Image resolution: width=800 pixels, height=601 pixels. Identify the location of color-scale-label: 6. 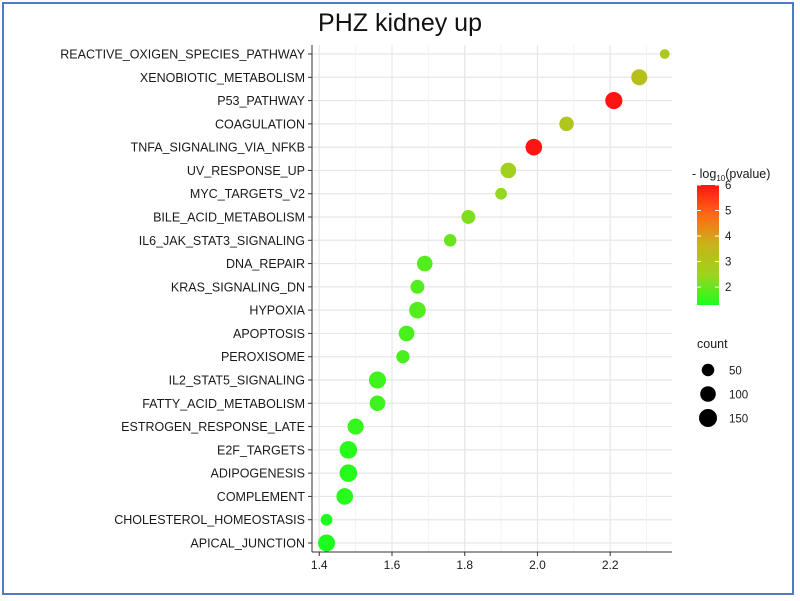
(728, 186).